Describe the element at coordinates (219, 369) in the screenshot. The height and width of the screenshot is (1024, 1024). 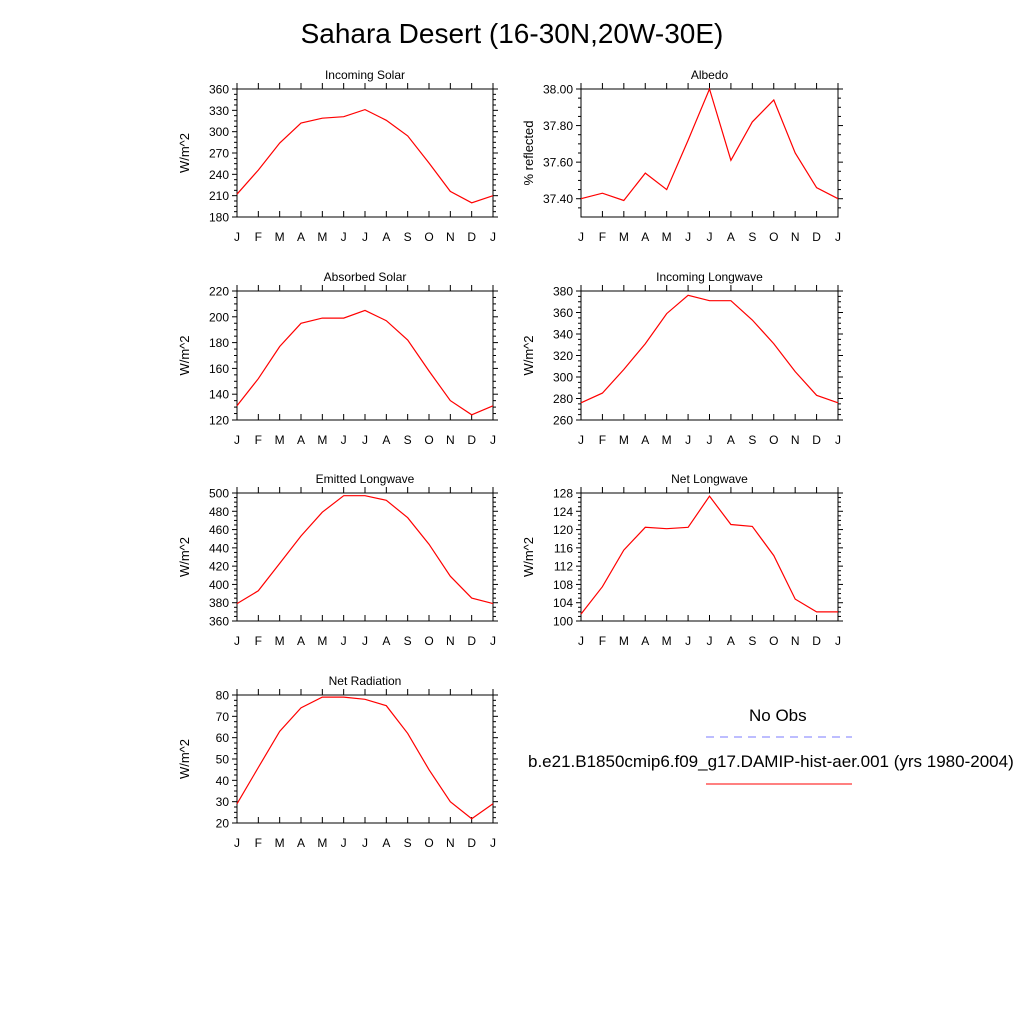
I see `y-tick-label: 160` at that location.